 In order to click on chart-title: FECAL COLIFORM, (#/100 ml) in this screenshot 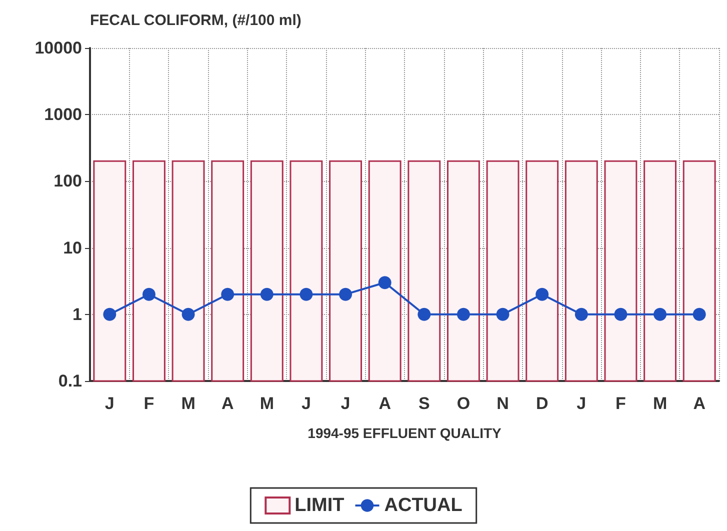, I will do `click(196, 20)`.